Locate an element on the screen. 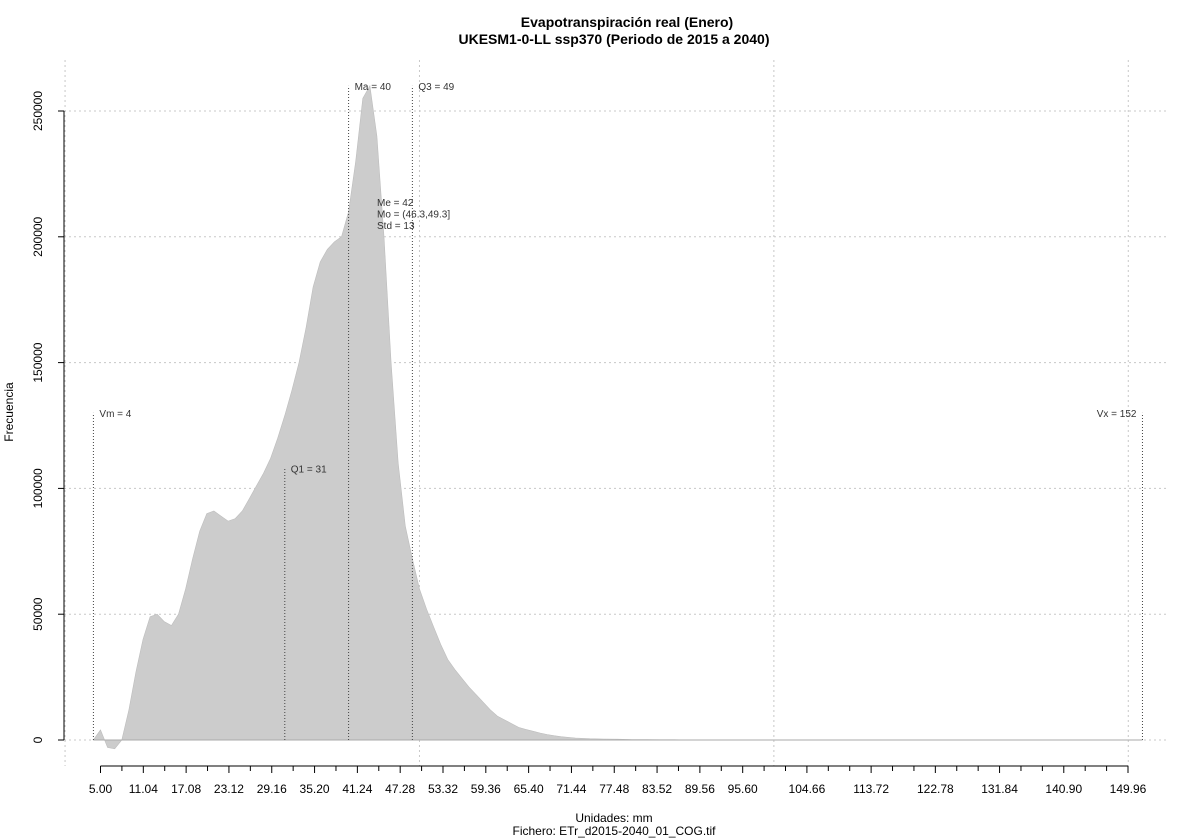  y-tick-label: 150000 is located at coordinates (38, 362).